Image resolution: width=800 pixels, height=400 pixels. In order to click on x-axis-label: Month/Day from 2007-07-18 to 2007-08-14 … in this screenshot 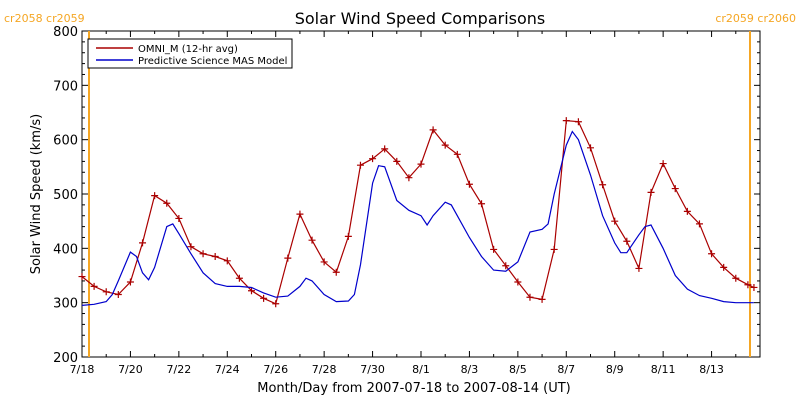, I will do `click(413, 388)`.